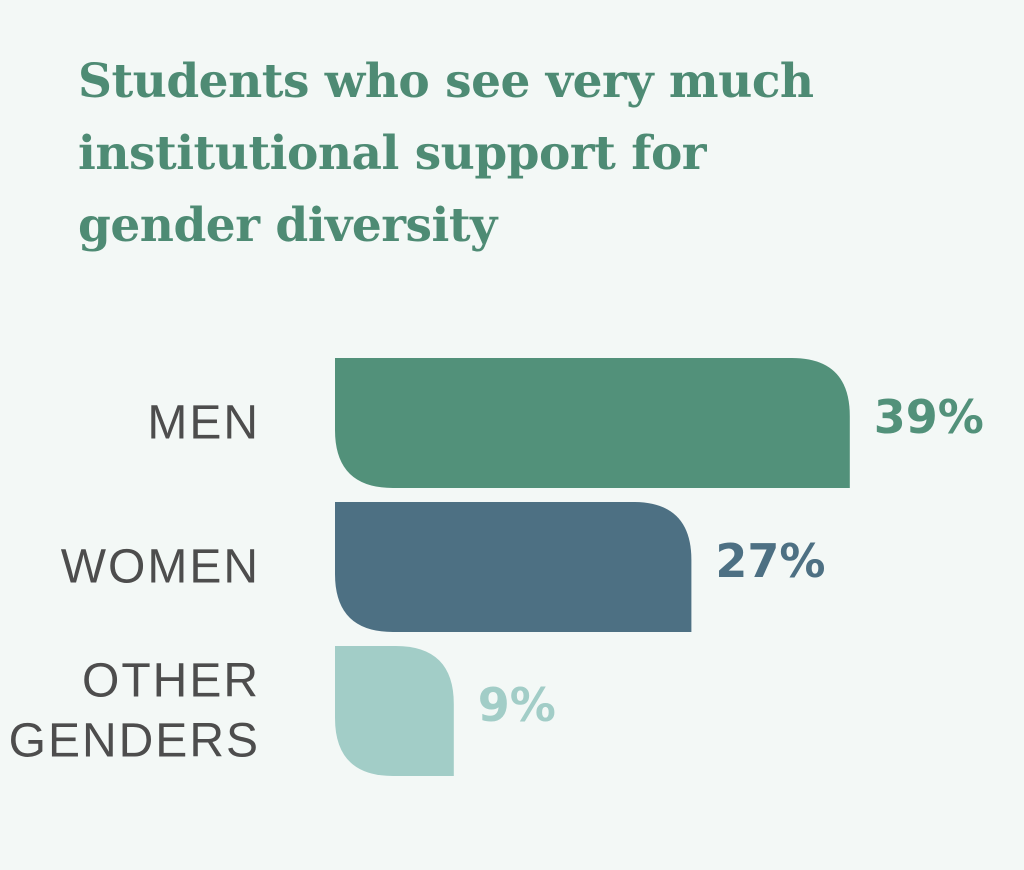 The width and height of the screenshot is (1024, 870). Describe the element at coordinates (517, 705) in the screenshot. I see `value-label-other-genders: 9%` at that location.